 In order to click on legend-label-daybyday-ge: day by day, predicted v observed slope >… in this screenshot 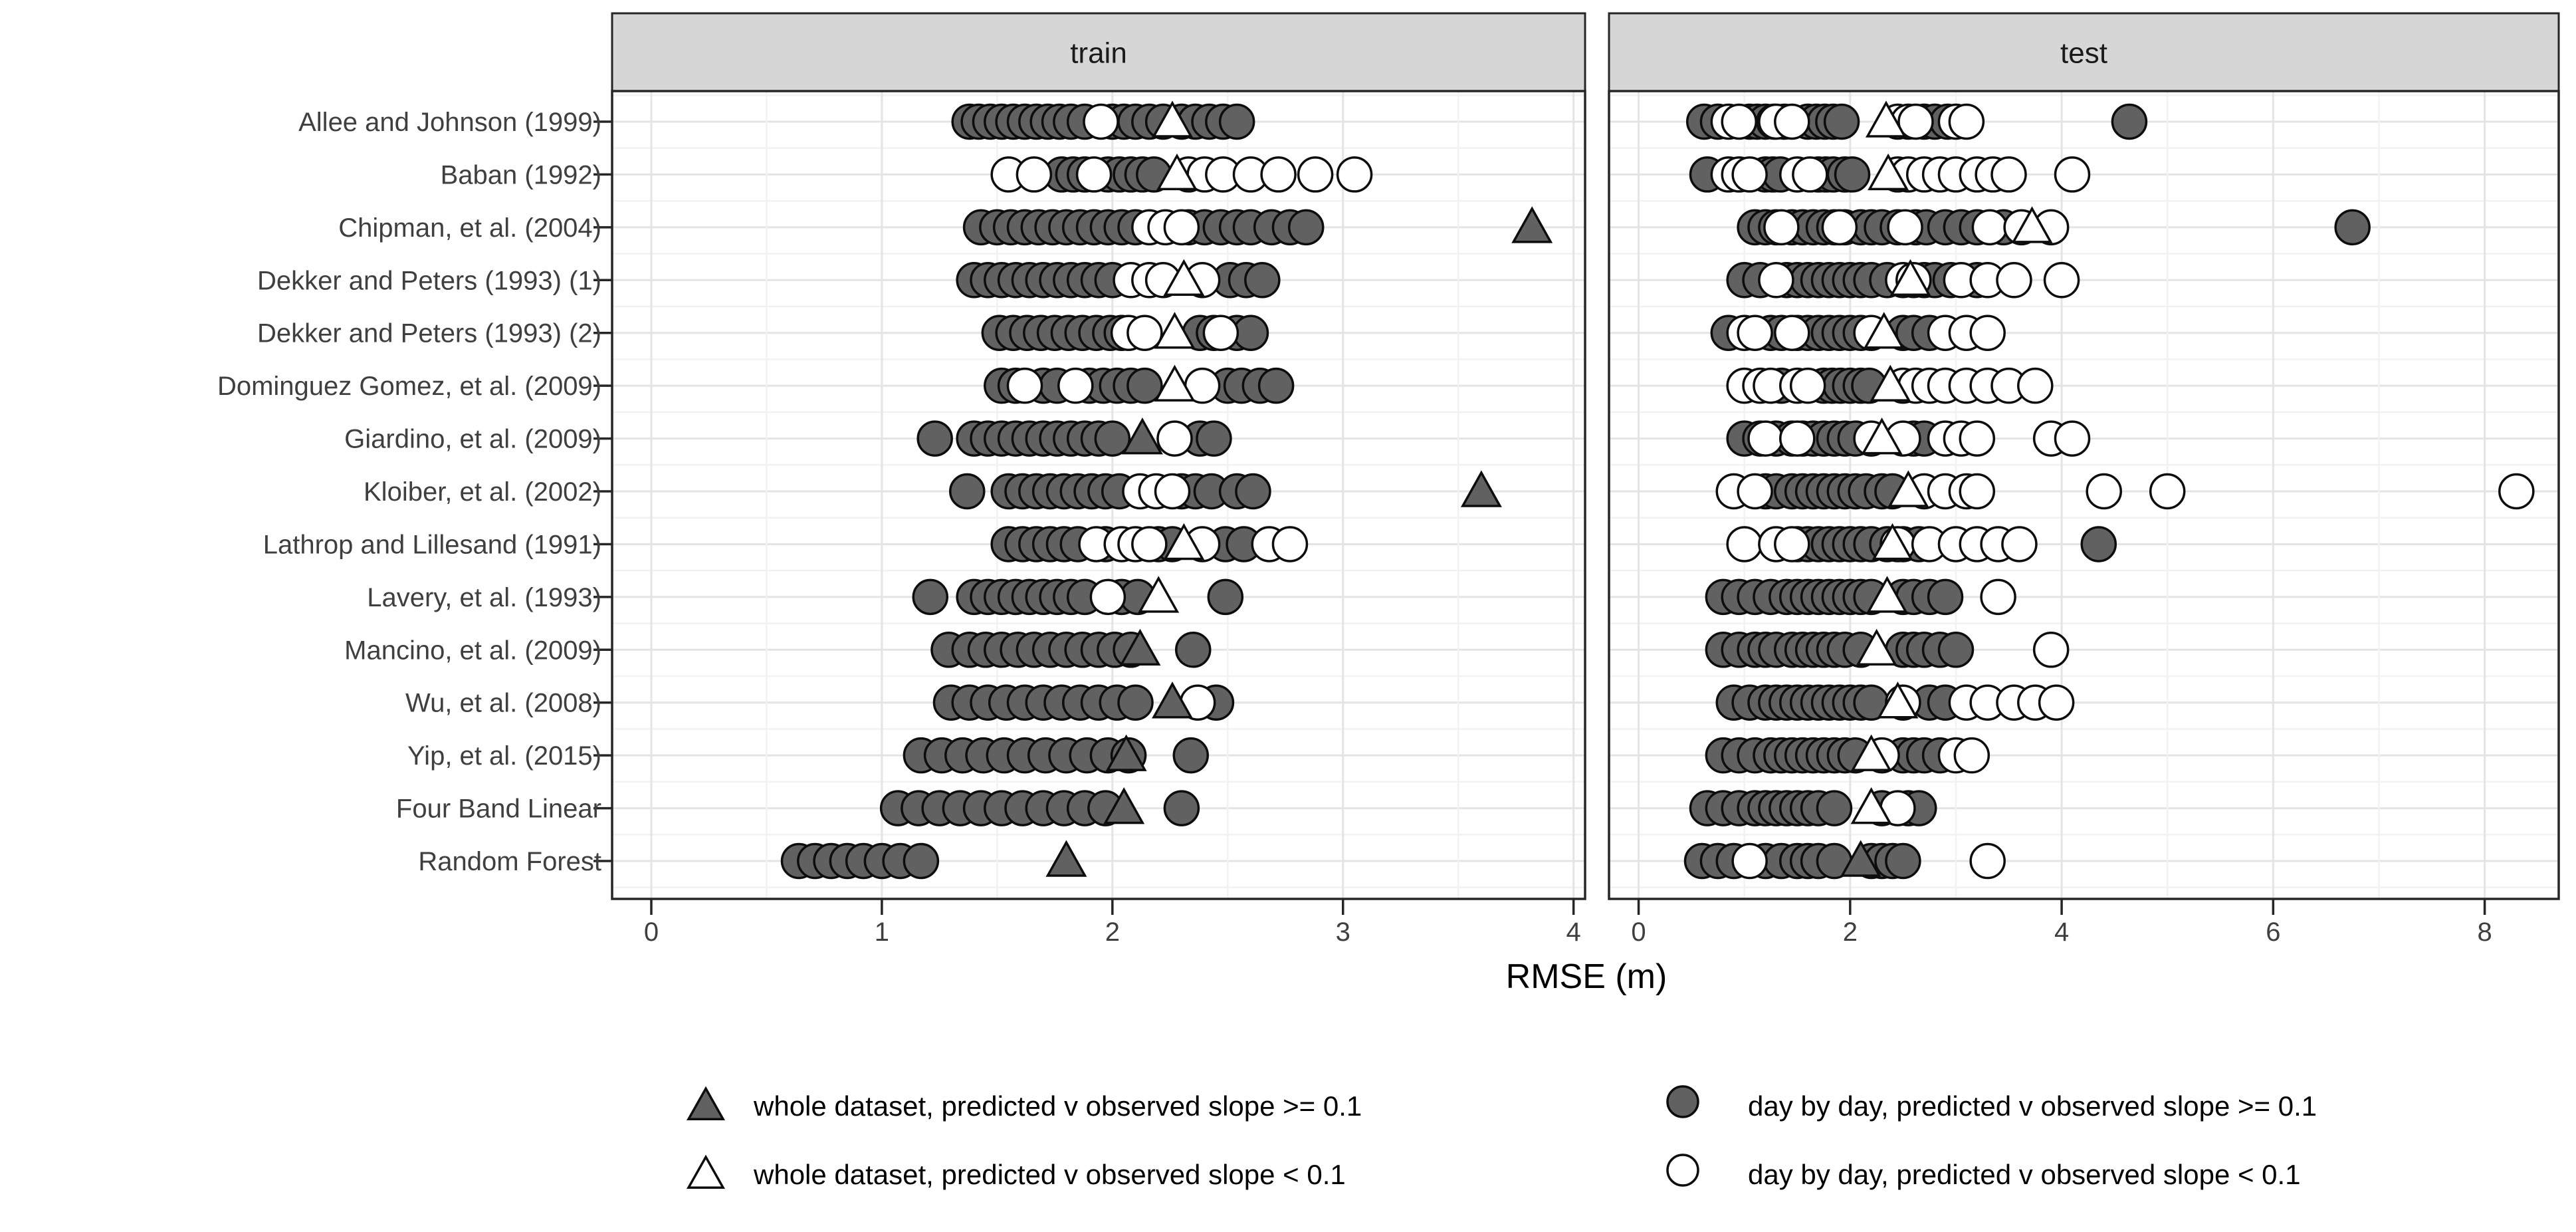, I will do `click(2032, 1106)`.